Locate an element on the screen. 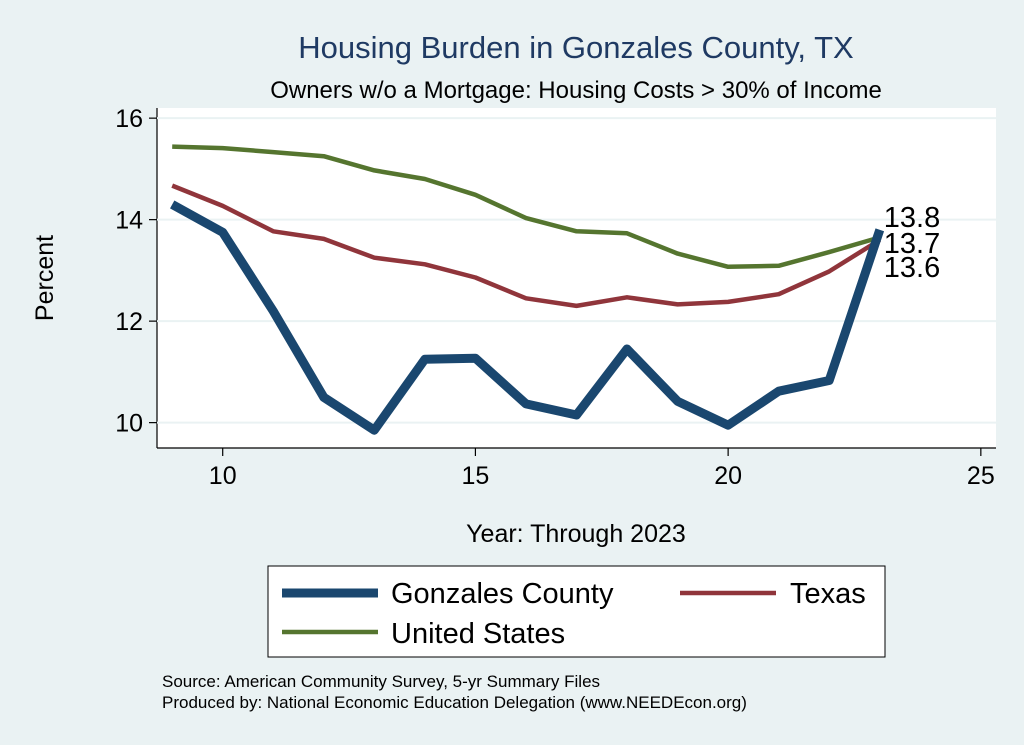  series-line-united-states is located at coordinates (526, 207).